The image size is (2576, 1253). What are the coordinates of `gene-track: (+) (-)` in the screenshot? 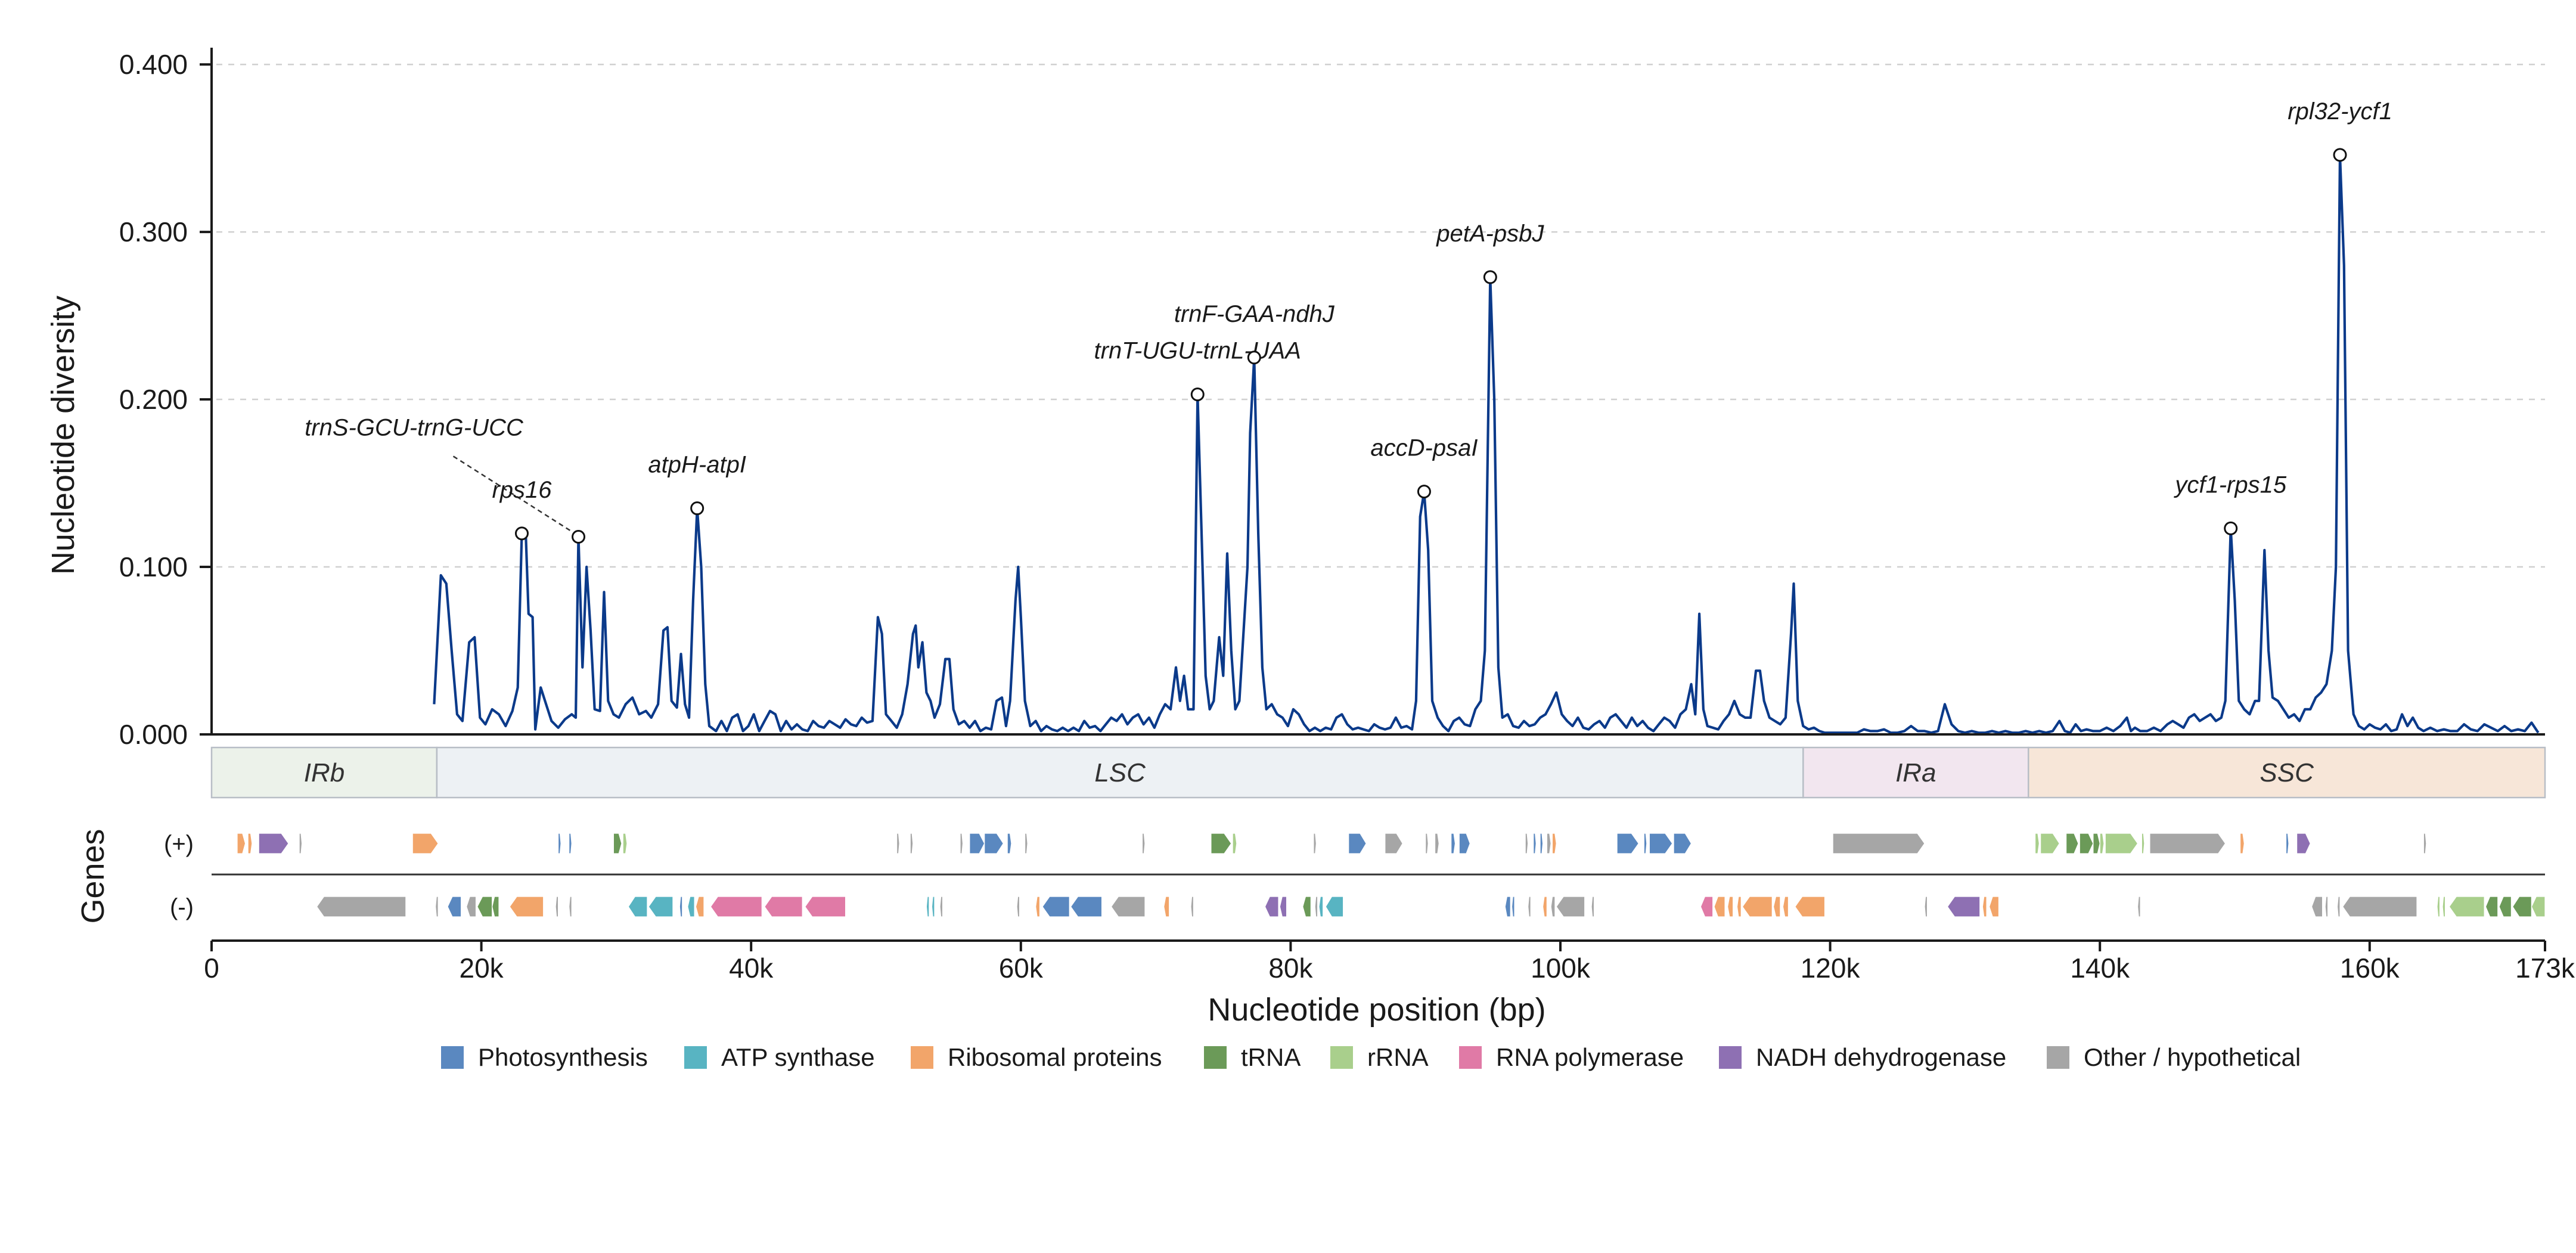 It's located at (1355, 875).